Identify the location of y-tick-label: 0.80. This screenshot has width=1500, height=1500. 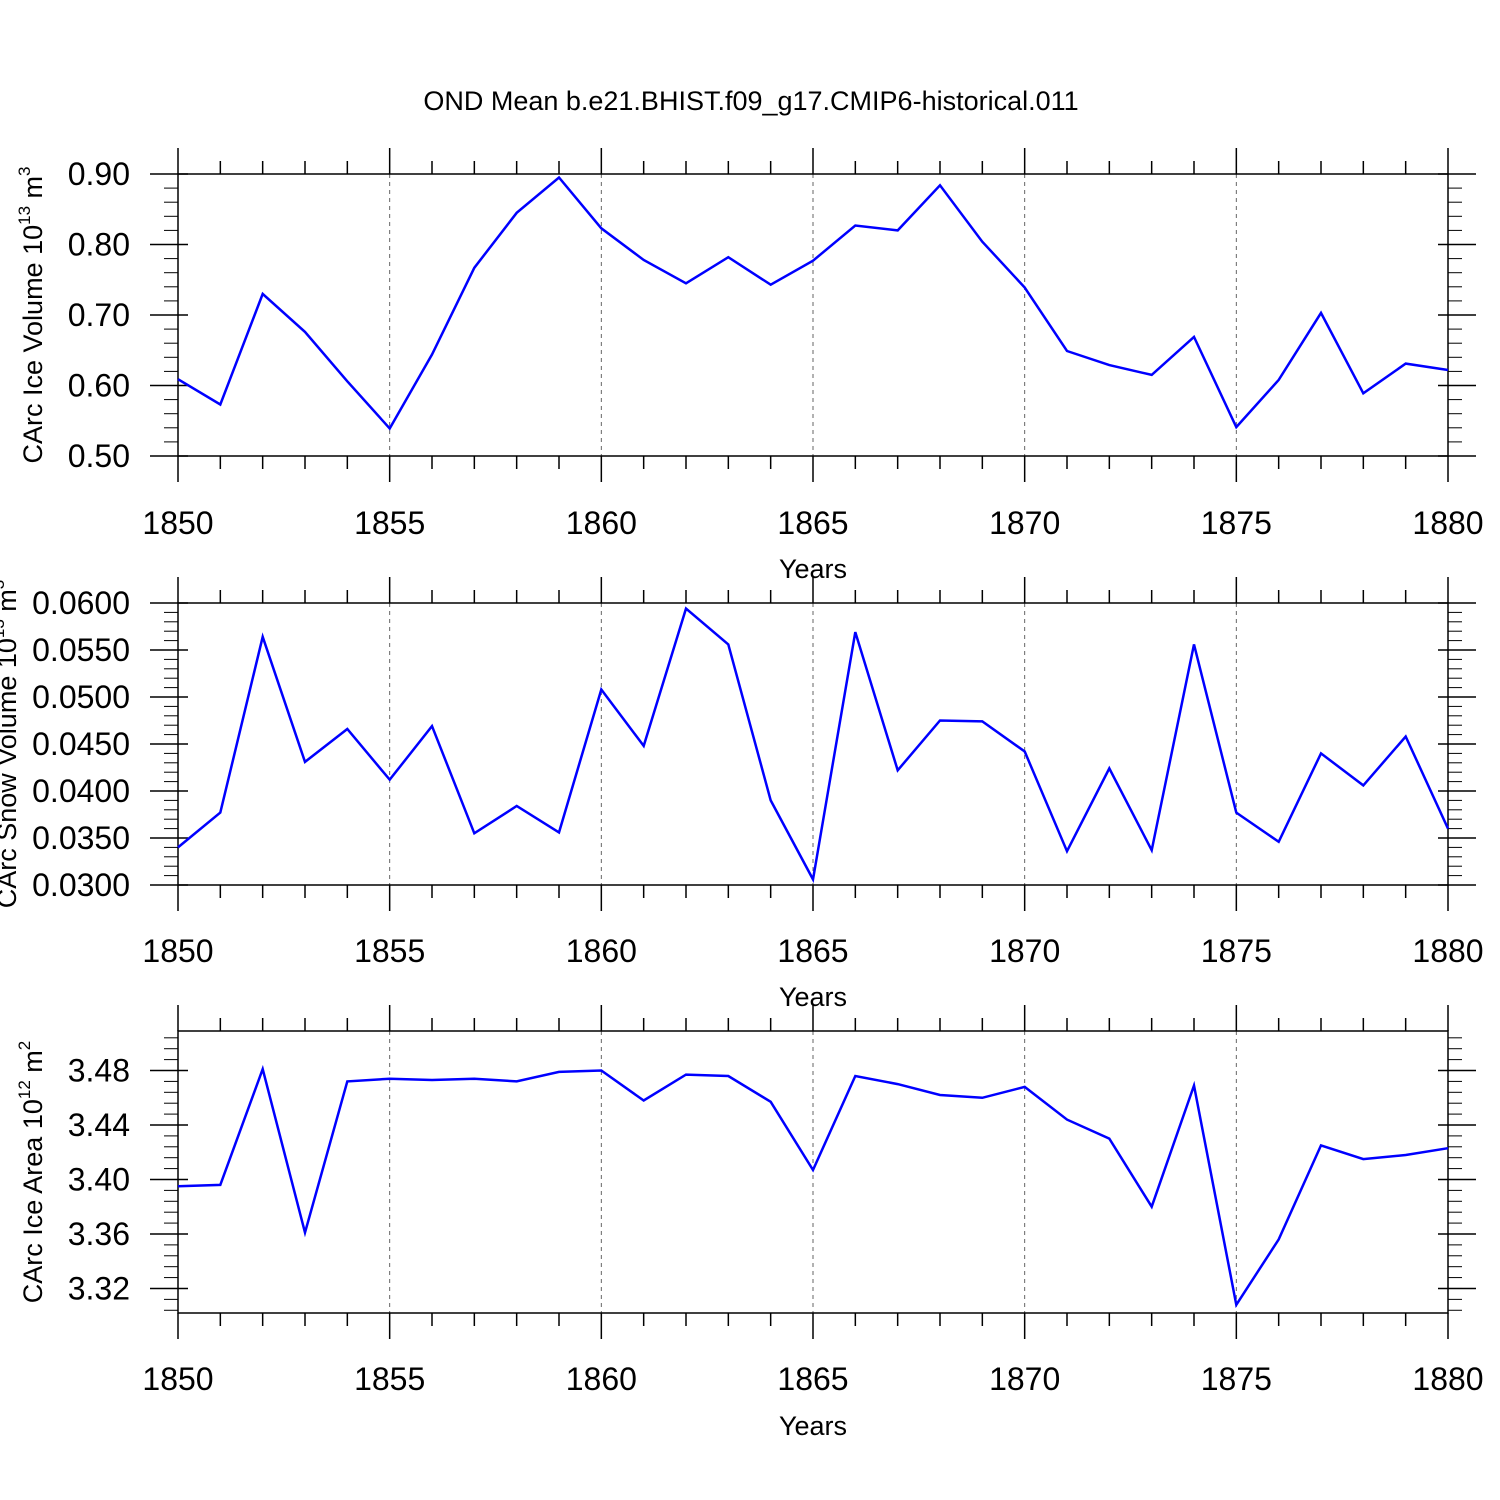
(99, 245).